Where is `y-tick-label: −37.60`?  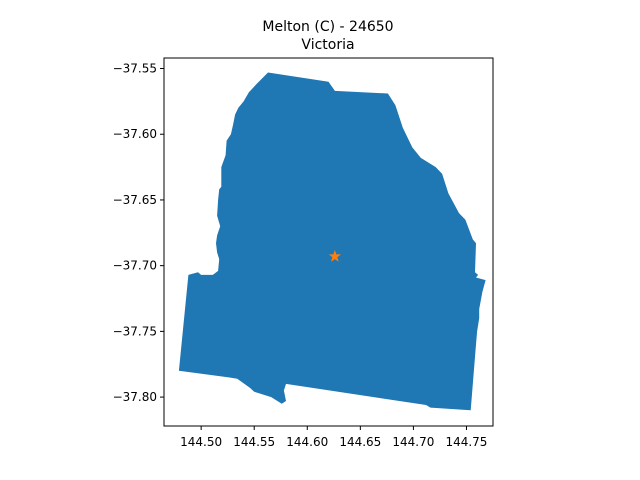
y-tick-label: −37.60 is located at coordinates (135, 134).